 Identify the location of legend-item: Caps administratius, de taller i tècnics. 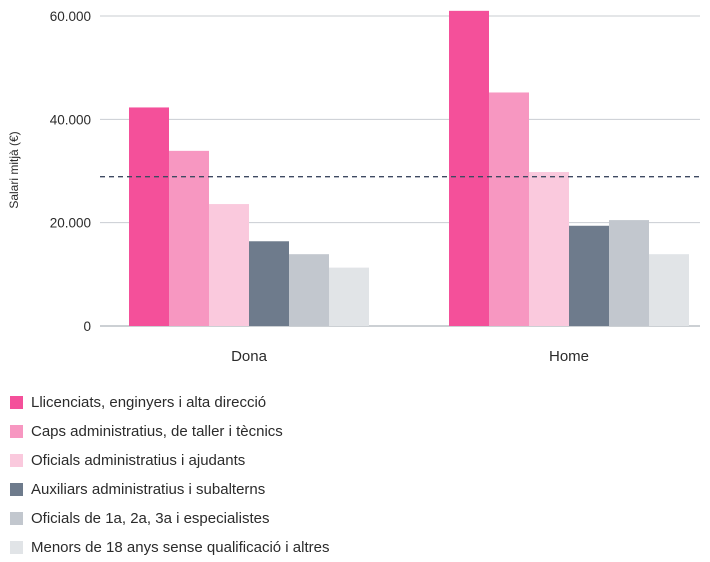
(170, 431).